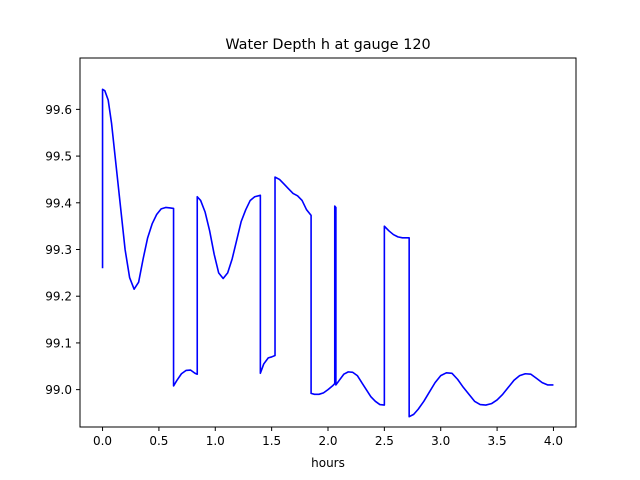 This screenshot has width=640, height=480. I want to click on chart-title: Water Depth h at gauge 120, so click(327, 45).